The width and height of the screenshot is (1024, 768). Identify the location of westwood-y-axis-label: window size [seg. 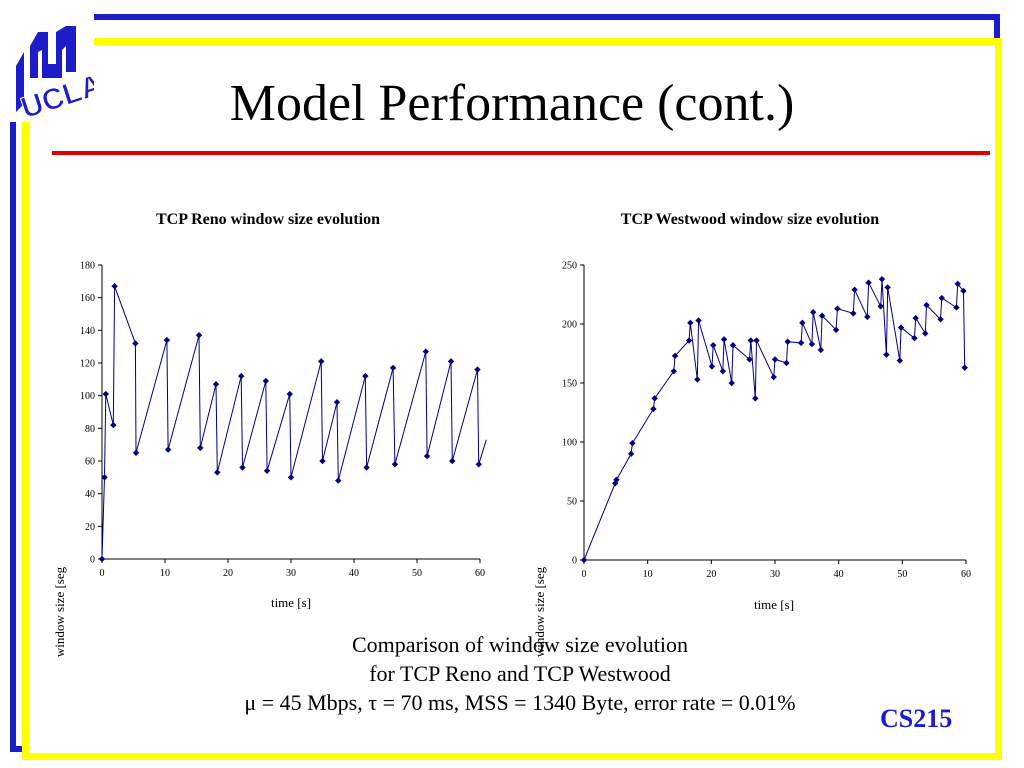
(539, 611).